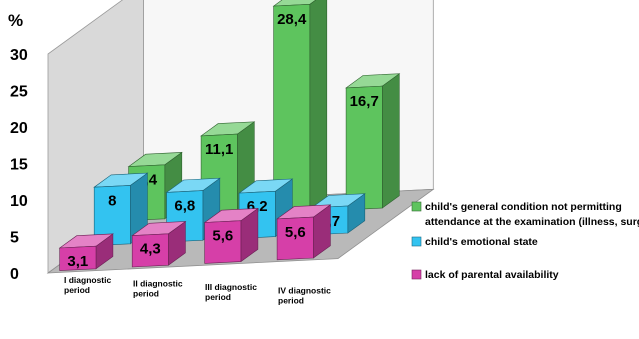 Image resolution: width=639 pixels, height=339 pixels. Describe the element at coordinates (158, 284) in the screenshot. I see `x-tick-label: II diagnostic` at that location.